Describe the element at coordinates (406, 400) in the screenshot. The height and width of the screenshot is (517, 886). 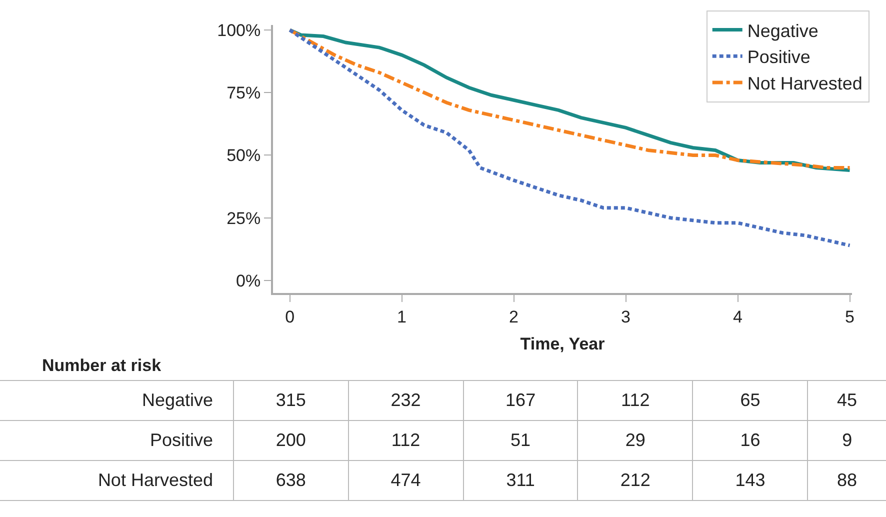
I see `text: 232` at that location.